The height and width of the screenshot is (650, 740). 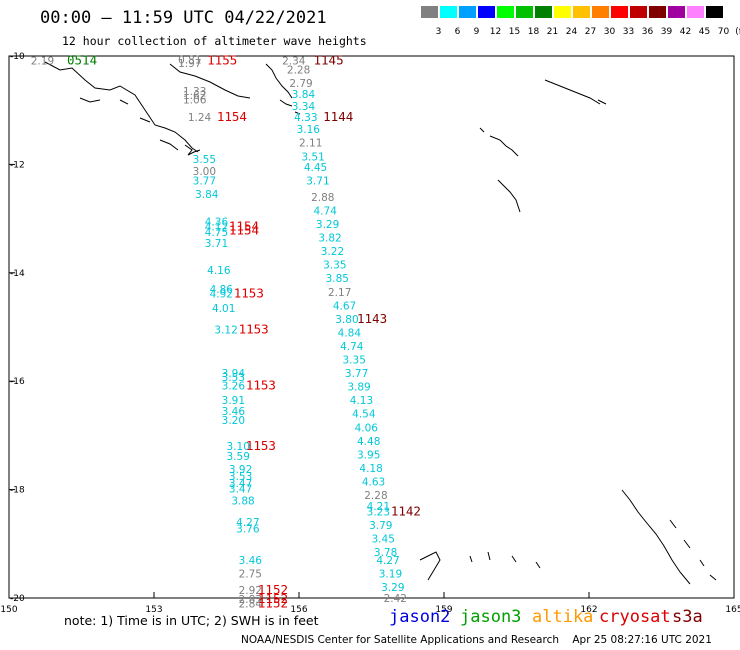 I want to click on observation-time-label: 1143, so click(x=372, y=318).